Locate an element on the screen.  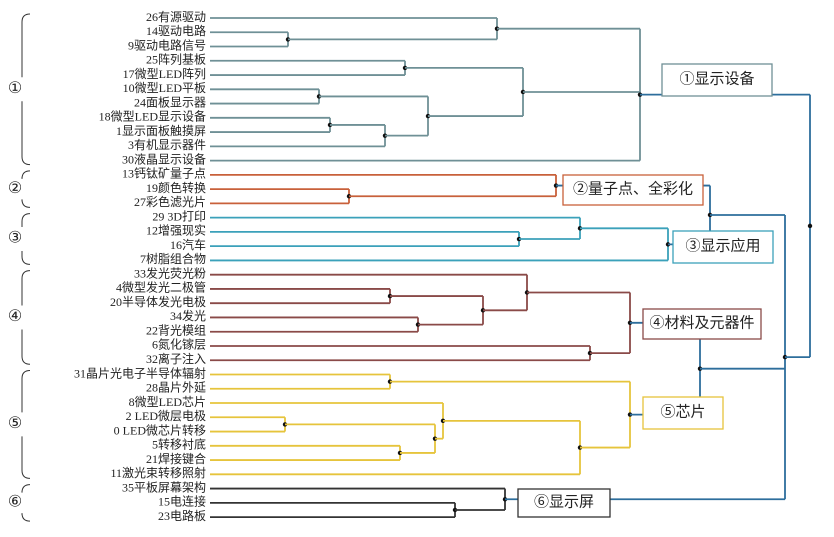
group-label: ③显示应用 is located at coordinates (722, 245).